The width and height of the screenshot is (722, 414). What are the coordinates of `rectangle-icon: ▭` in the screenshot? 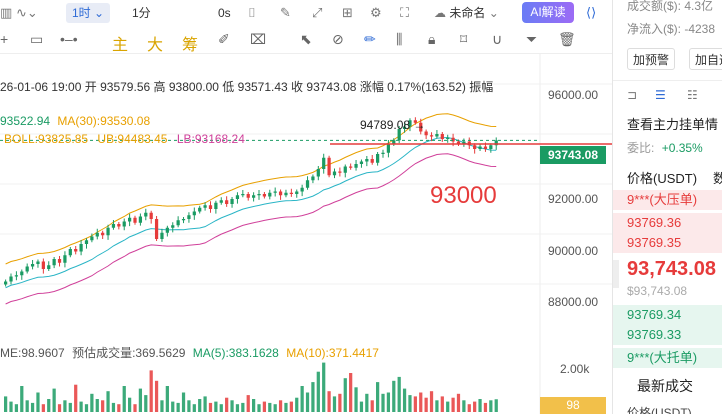 It's located at (37, 39).